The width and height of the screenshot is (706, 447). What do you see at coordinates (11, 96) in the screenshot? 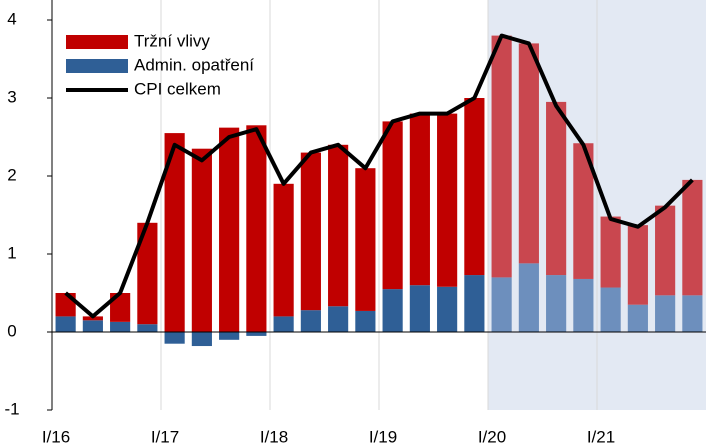
I see `y-tick-label: 3` at bounding box center [11, 96].